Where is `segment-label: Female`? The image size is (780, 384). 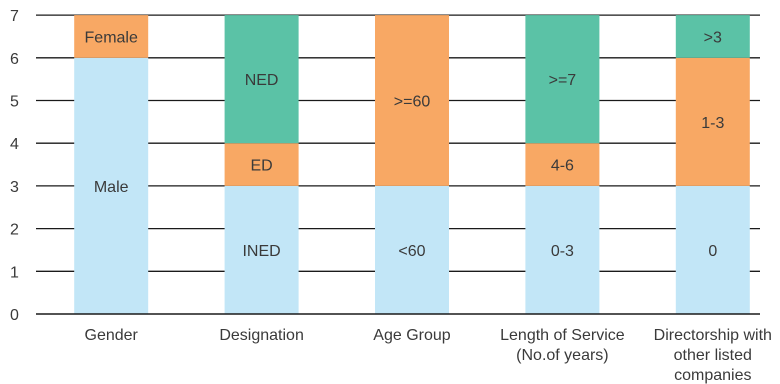 segment-label: Female is located at coordinates (111, 37).